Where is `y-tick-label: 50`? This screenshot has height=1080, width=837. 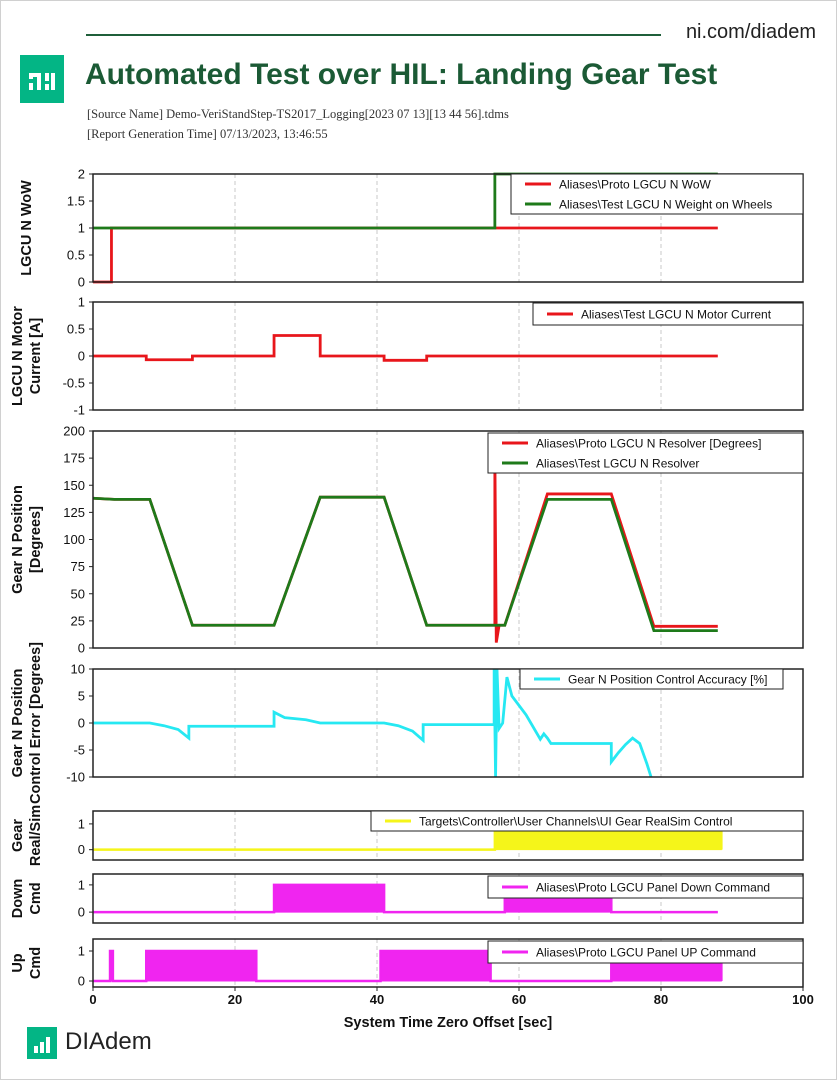
y-tick-label: 50 is located at coordinates (78, 593).